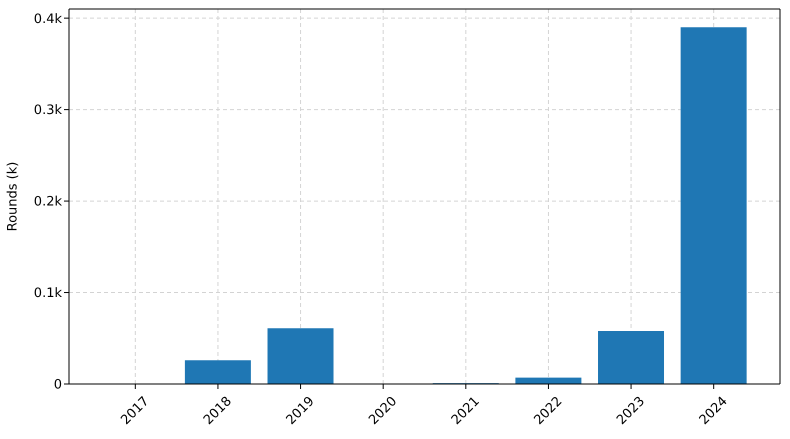 This screenshot has height=439, width=790. I want to click on y-tick-label: 0.1k, so click(48, 294).